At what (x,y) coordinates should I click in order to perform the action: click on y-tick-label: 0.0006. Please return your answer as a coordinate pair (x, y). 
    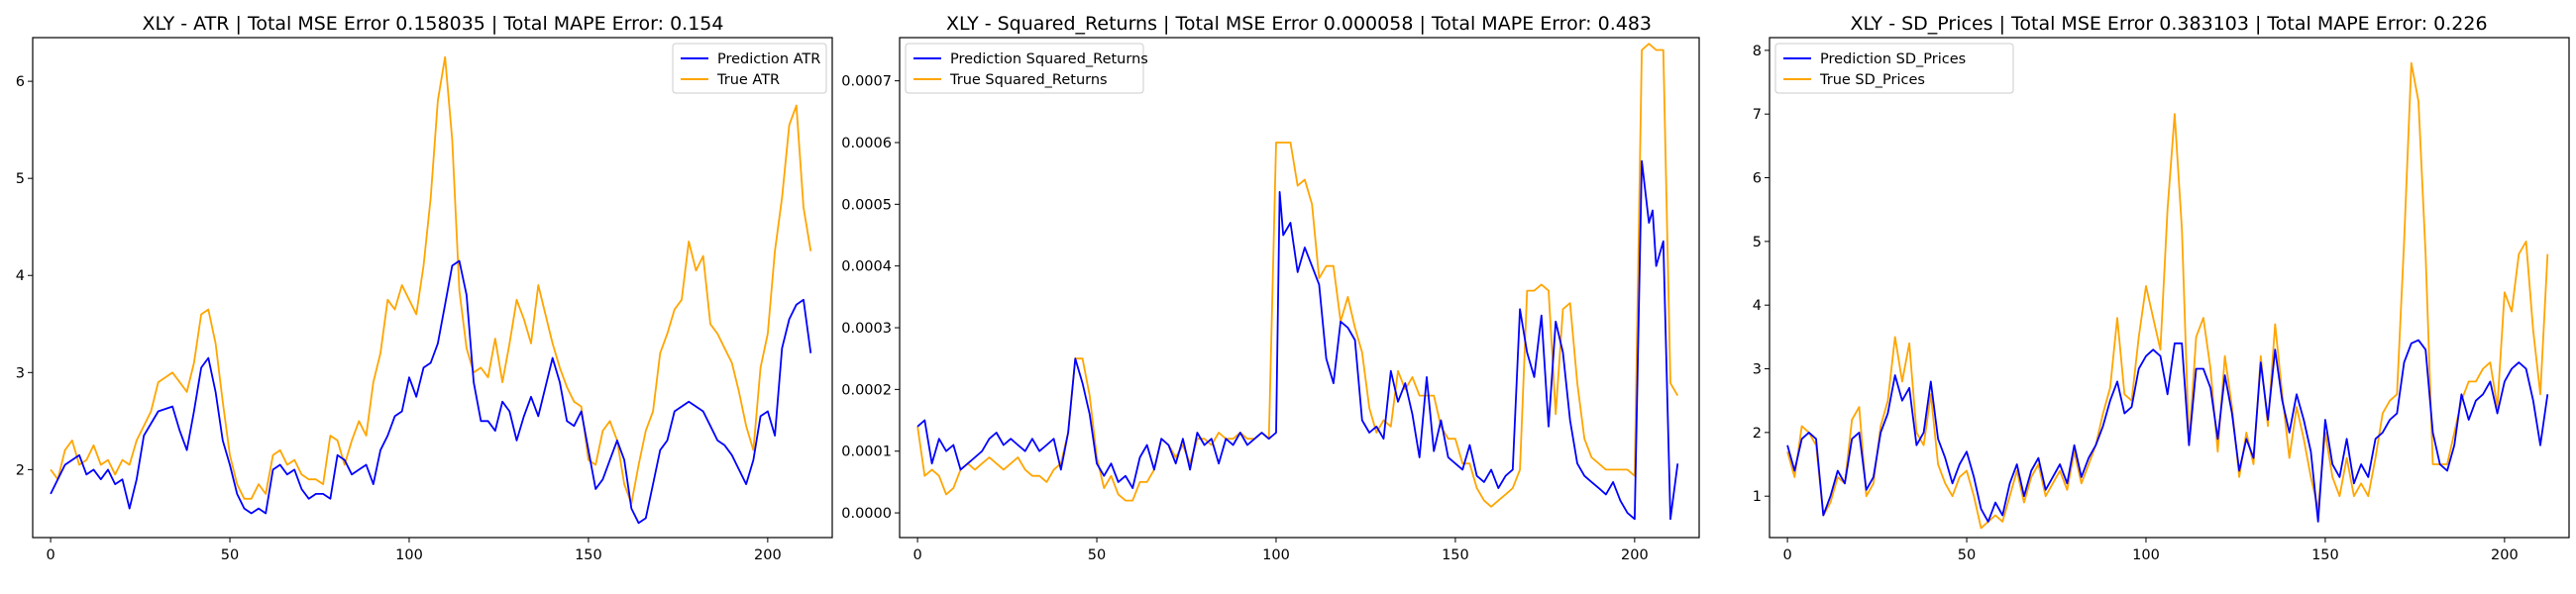
    Looking at the image, I should click on (866, 143).